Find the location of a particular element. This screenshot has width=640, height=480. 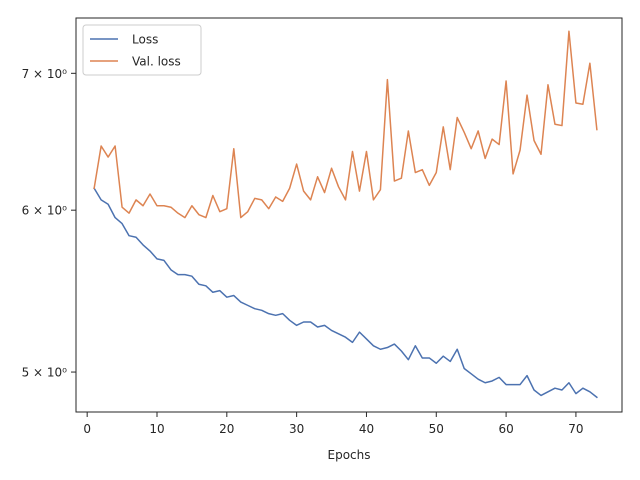

x-tick-label: 40 is located at coordinates (366, 429).